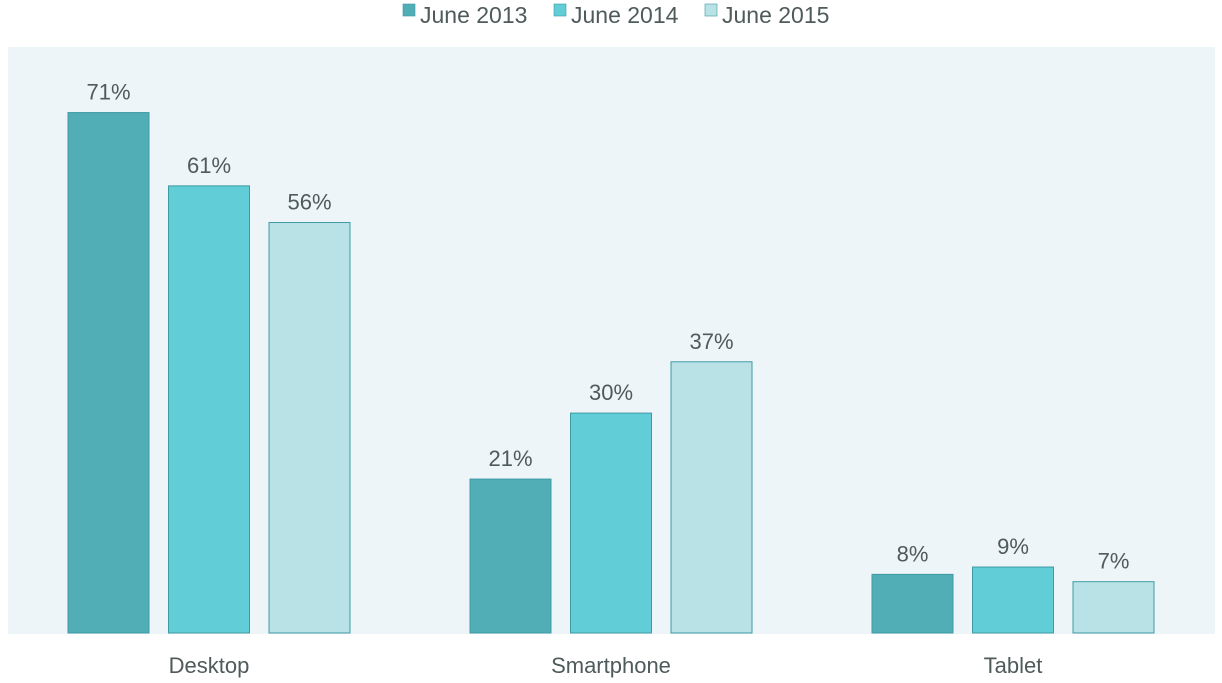 The height and width of the screenshot is (683, 1222). Describe the element at coordinates (209, 165) in the screenshot. I see `value-label-desktop-june-2014: 61%` at that location.